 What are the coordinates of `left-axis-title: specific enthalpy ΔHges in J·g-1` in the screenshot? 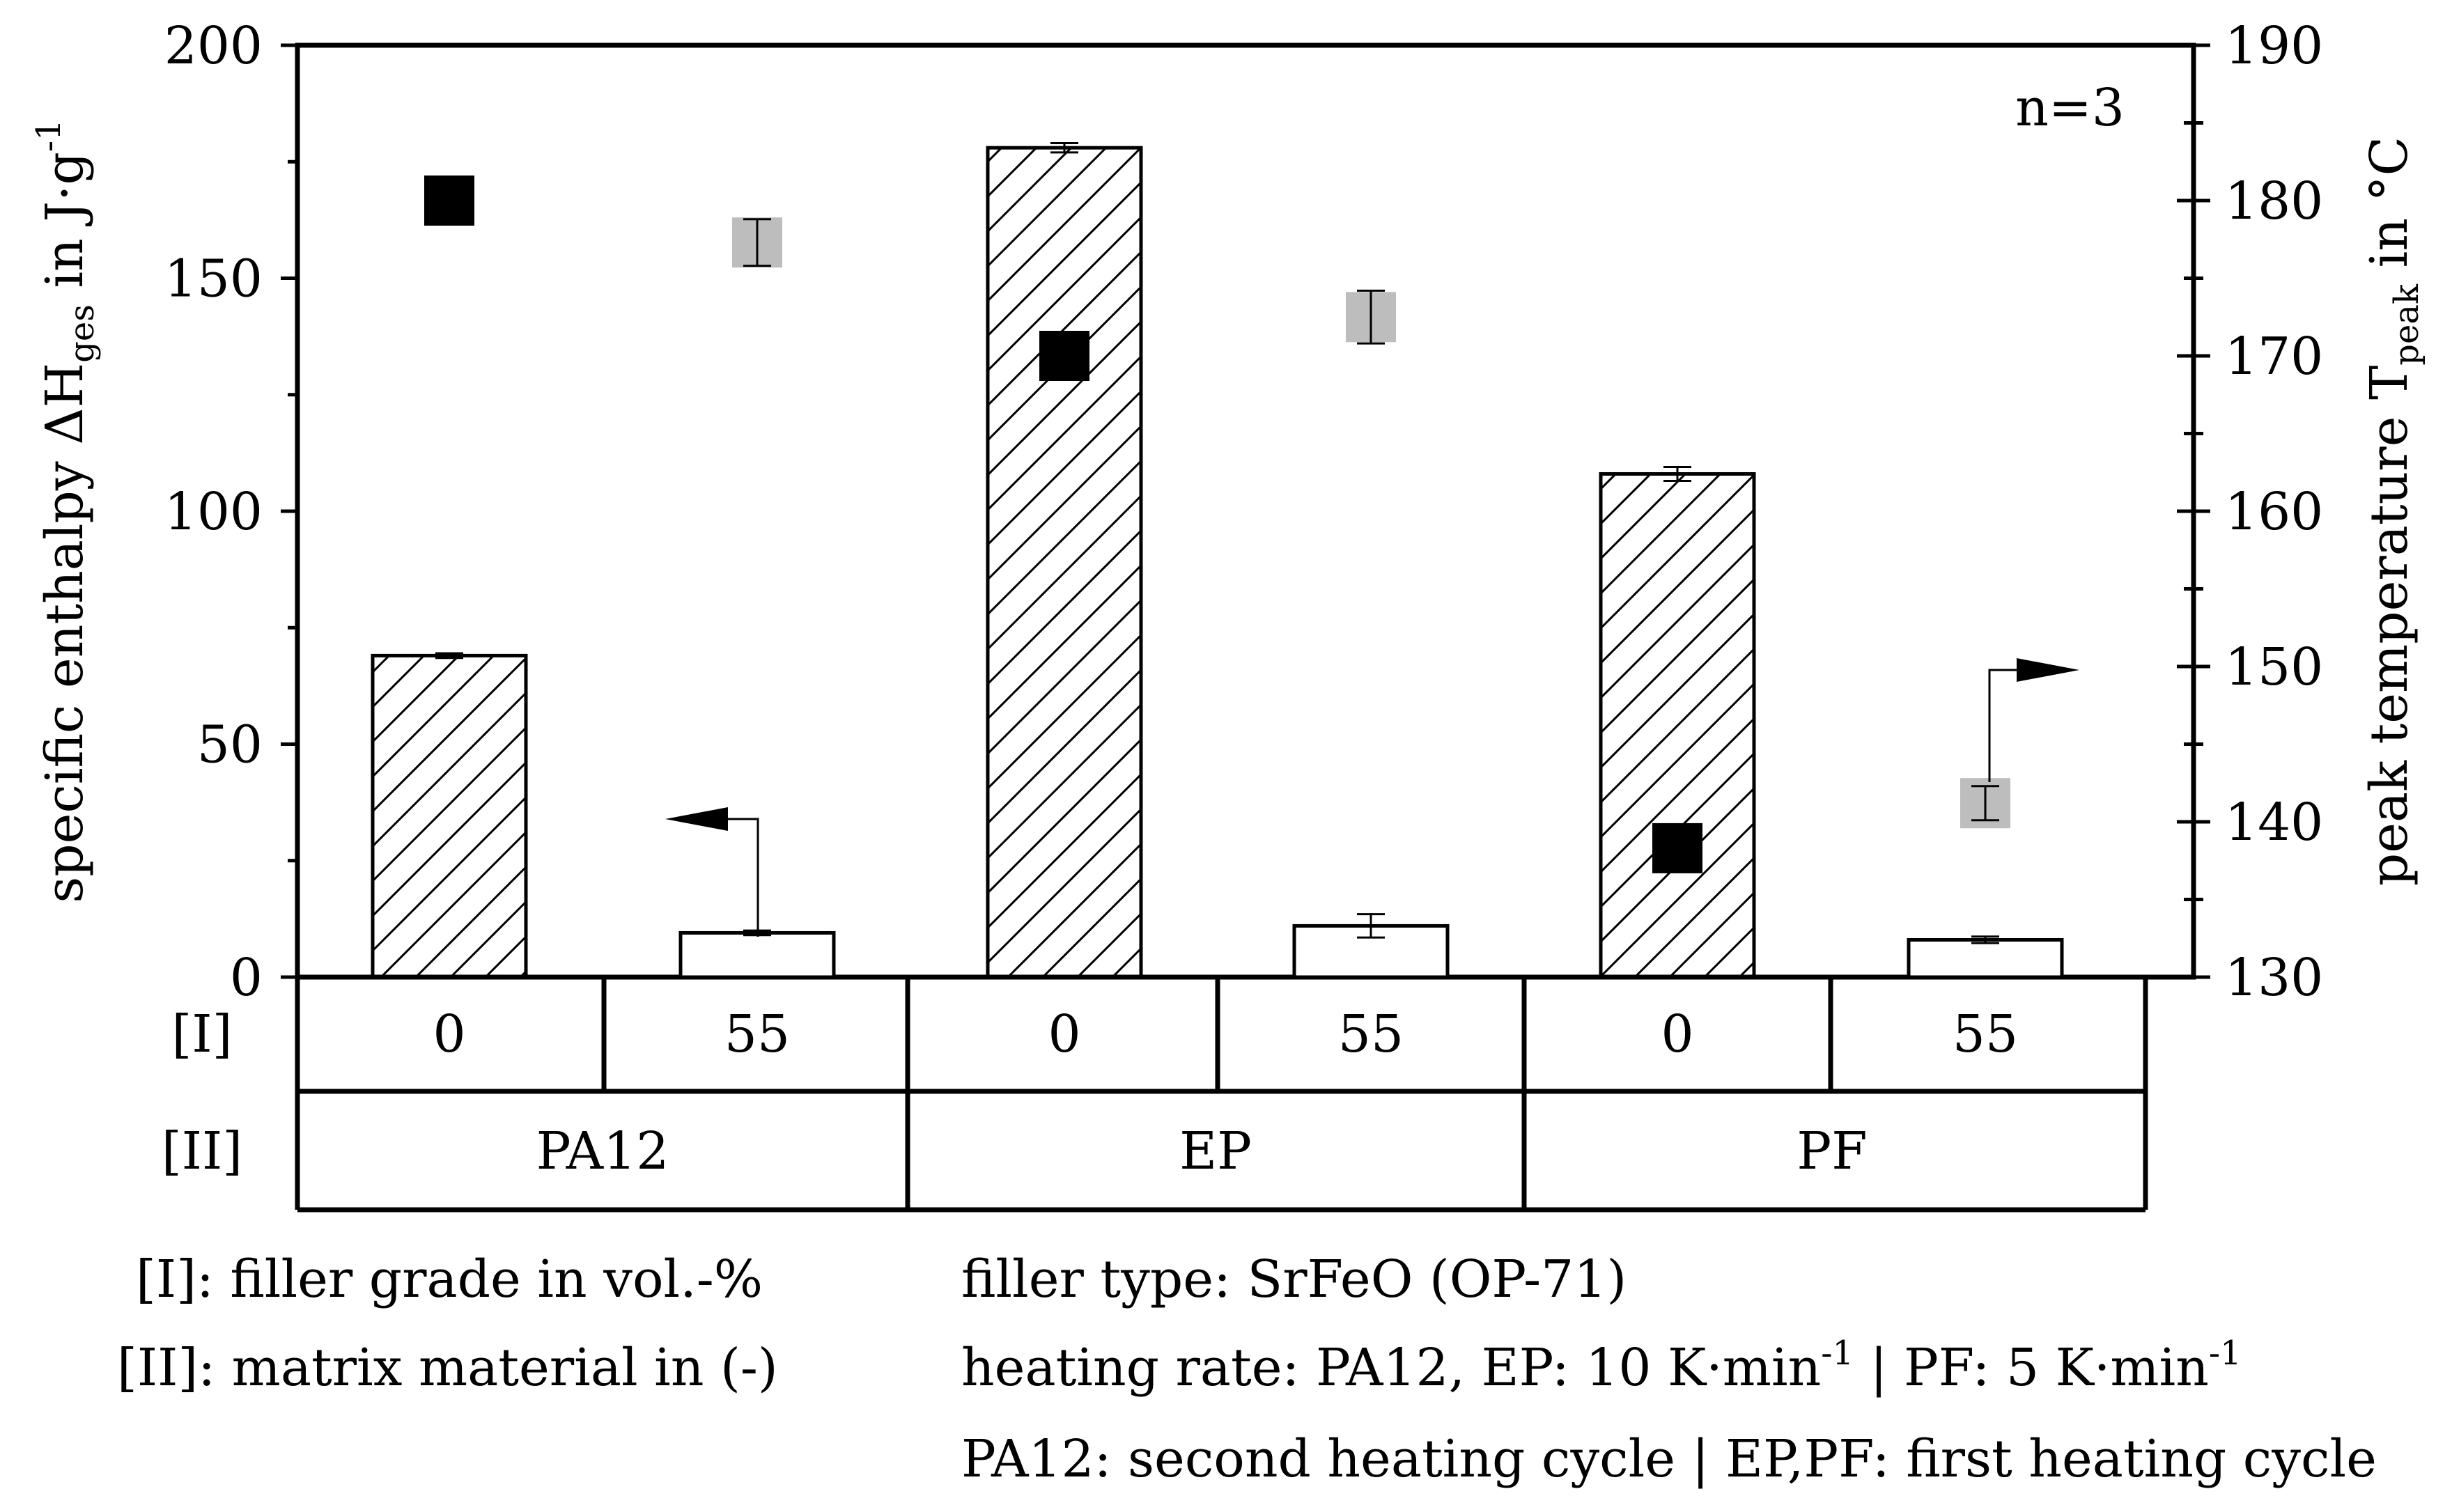 It's located at (65, 511).